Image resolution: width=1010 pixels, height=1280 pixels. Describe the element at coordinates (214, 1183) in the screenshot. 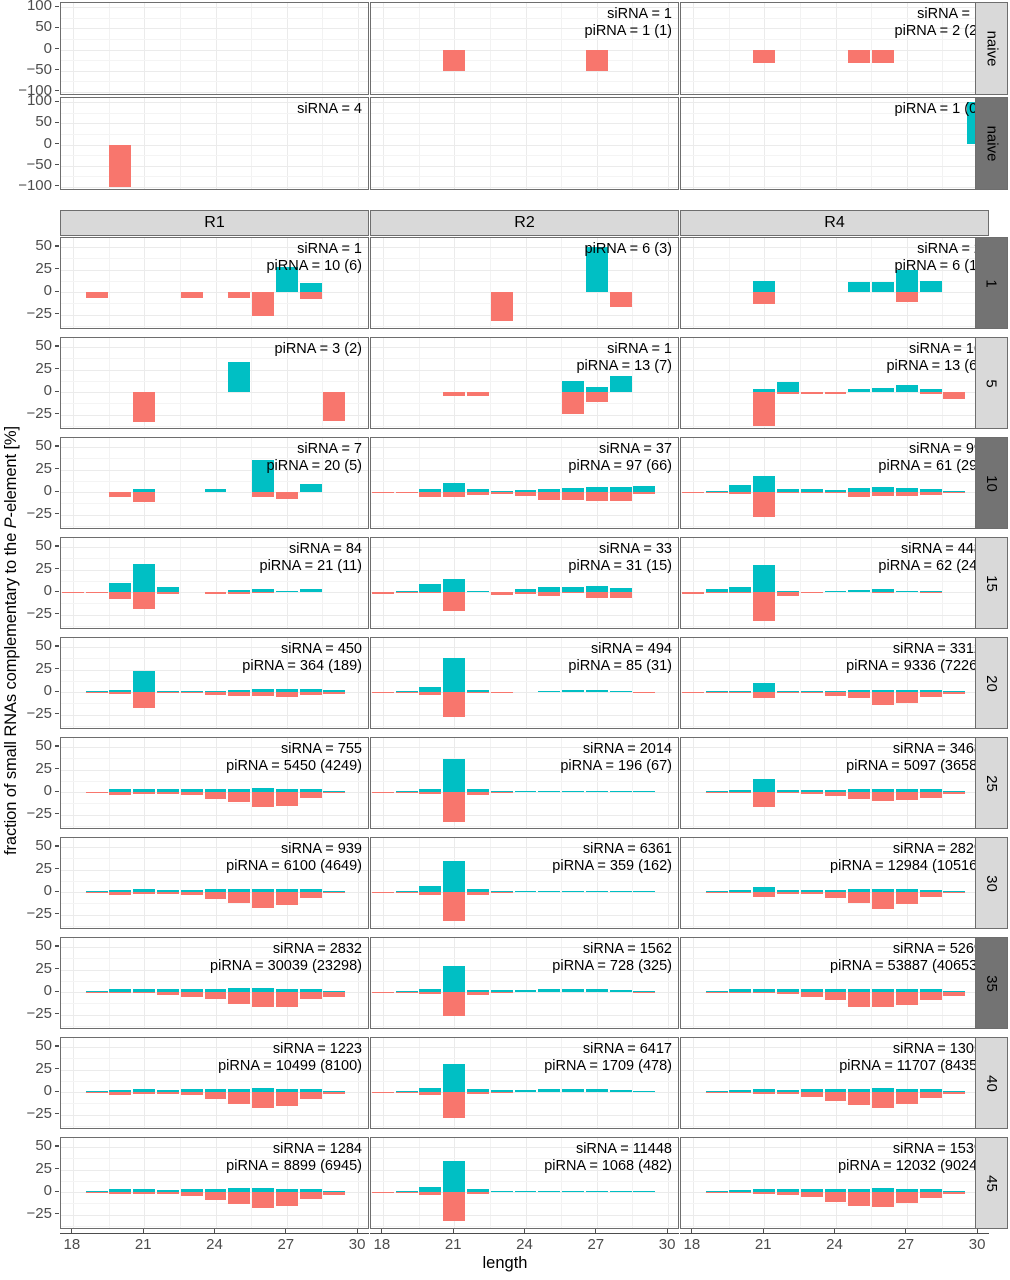

I see `panel-45-R1: siRNA = 1284 piRNA = 8899 (6945)` at that location.